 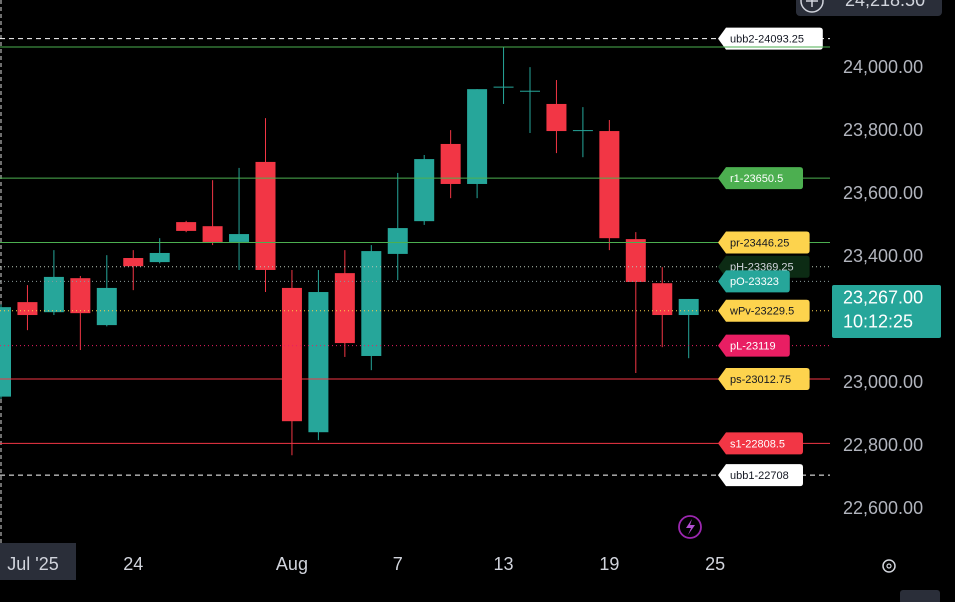 I want to click on x-tick-label: 24, so click(x=133, y=564).